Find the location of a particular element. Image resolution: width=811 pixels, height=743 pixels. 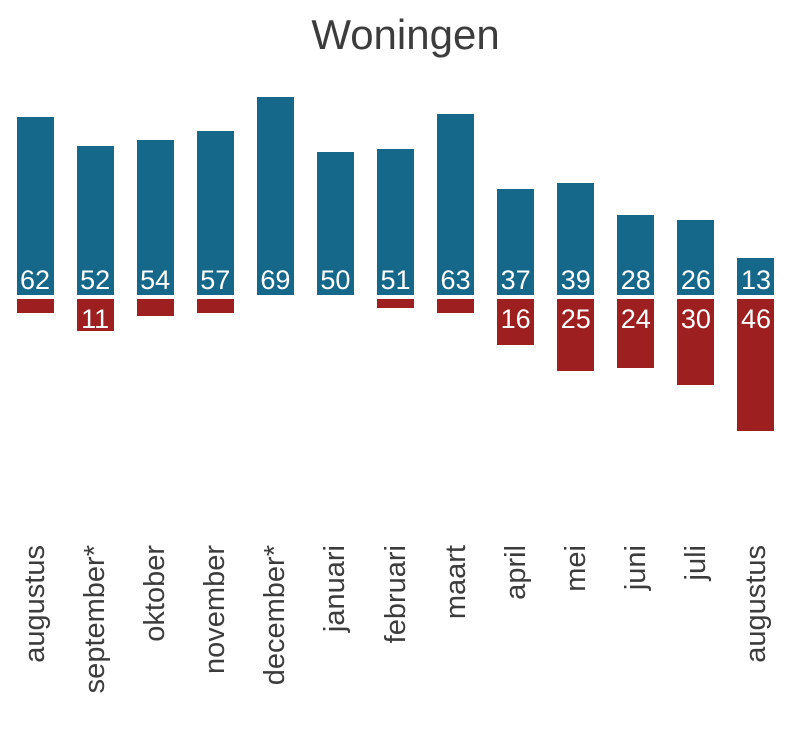

bar-column: 50 januari is located at coordinates (335, 415).